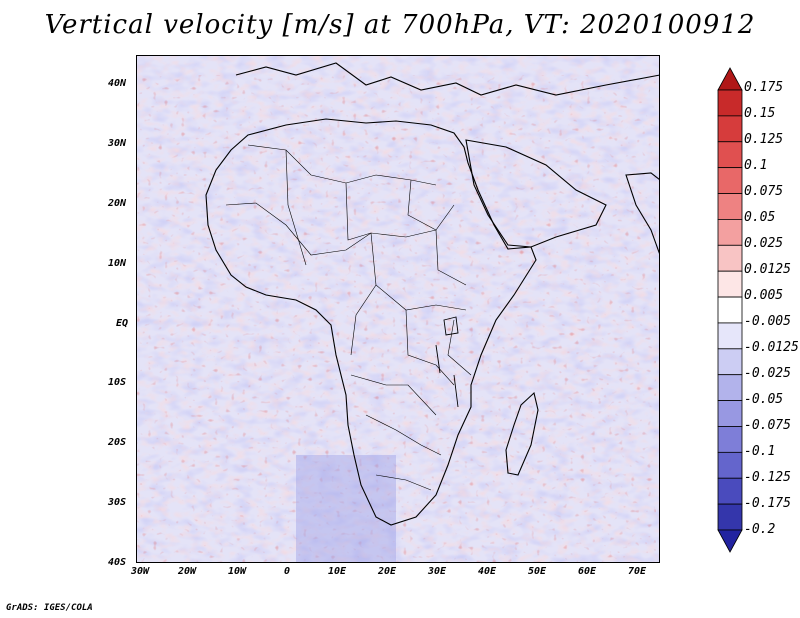 This screenshot has width=800, height=618. What do you see at coordinates (487, 571) in the screenshot?
I see `x-tick-40e: 40E` at bounding box center [487, 571].